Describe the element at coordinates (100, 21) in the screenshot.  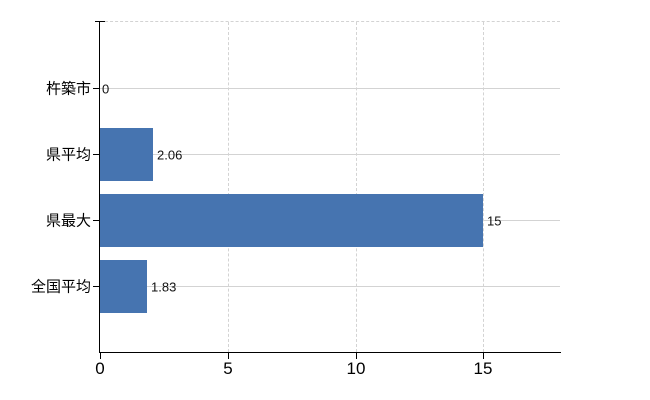
I see `y-axis-top-tick` at that location.